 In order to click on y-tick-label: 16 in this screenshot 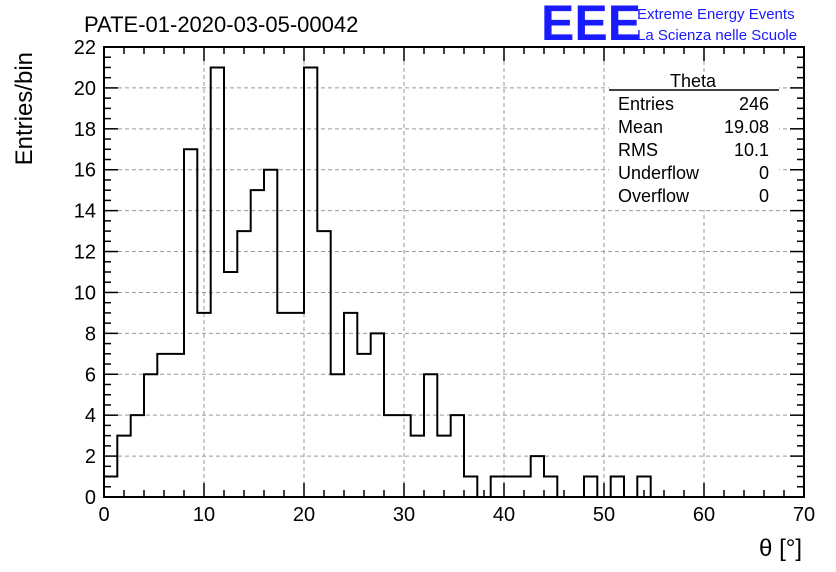, I will do `click(85, 171)`.